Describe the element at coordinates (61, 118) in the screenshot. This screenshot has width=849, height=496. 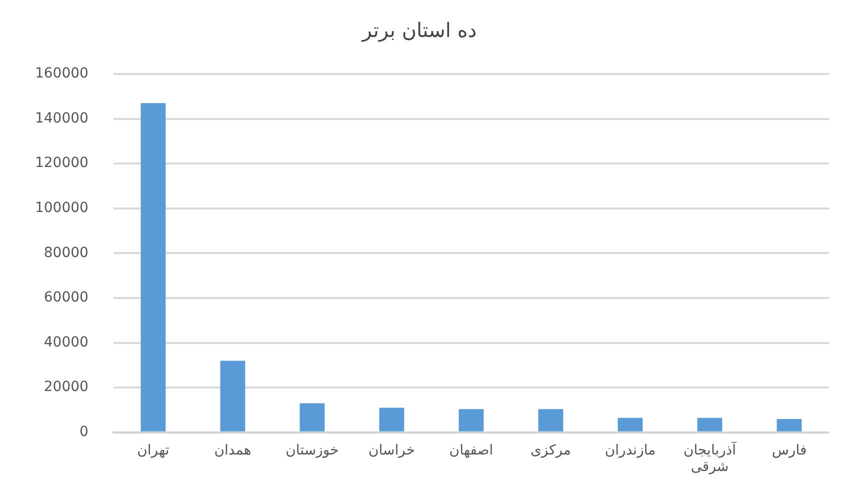
I see `y-tick-label: 140000` at that location.